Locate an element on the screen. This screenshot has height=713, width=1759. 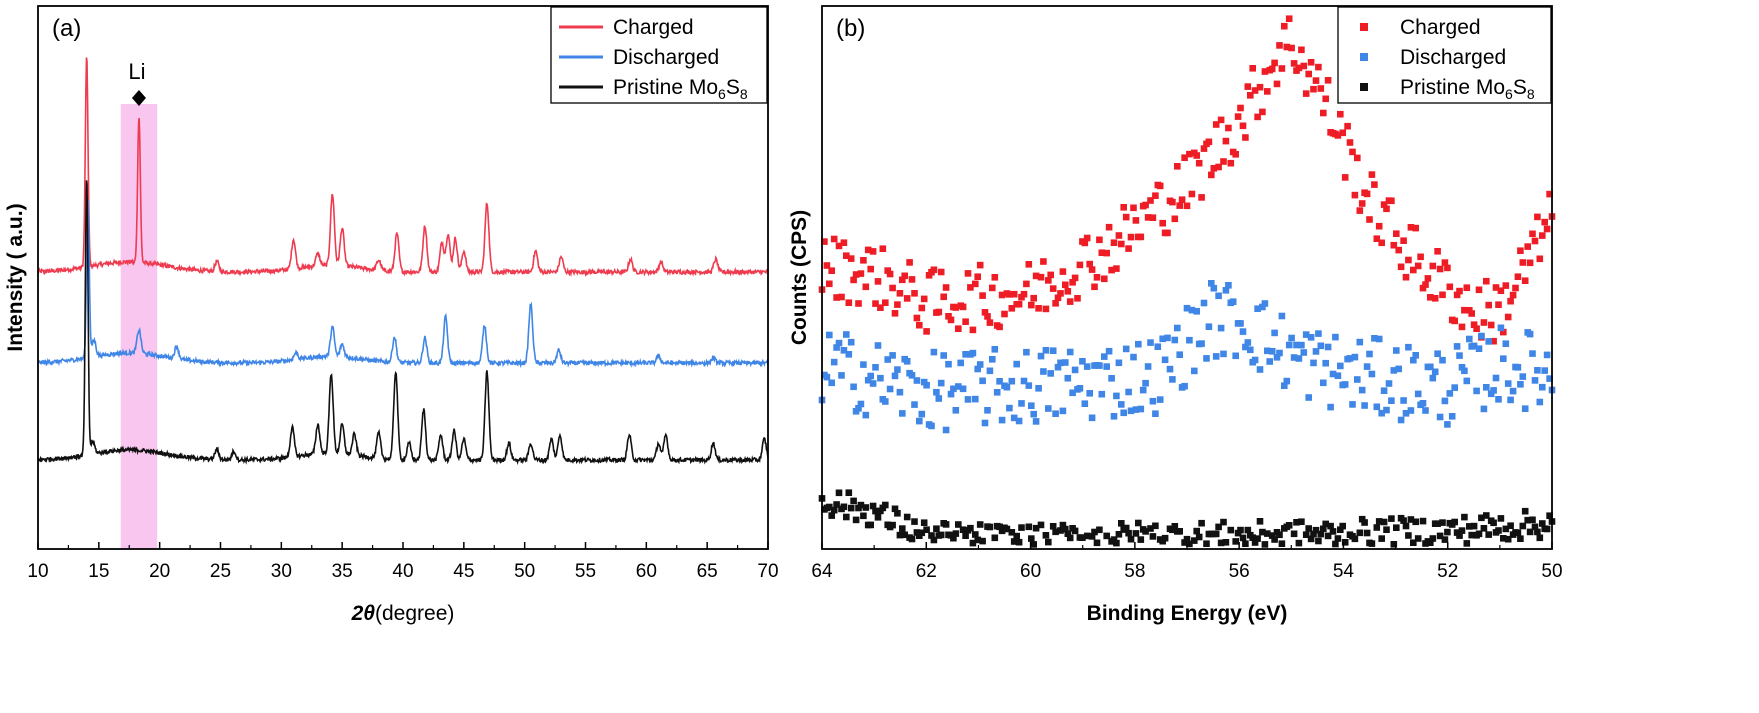
legend-label-charged: Charged is located at coordinates (653, 27).